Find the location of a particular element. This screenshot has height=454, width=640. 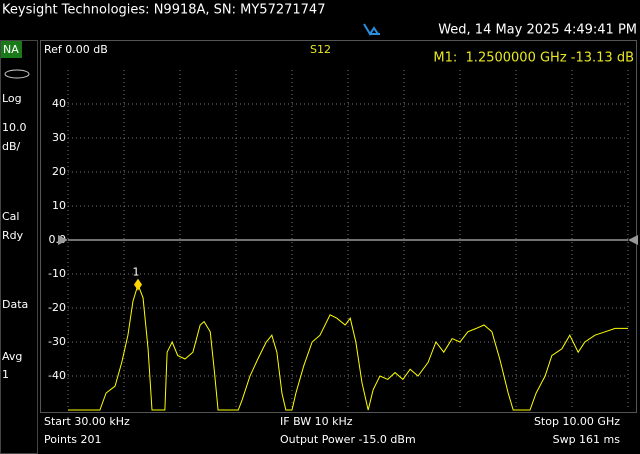

y-tick-label: -20 is located at coordinates (57, 307).